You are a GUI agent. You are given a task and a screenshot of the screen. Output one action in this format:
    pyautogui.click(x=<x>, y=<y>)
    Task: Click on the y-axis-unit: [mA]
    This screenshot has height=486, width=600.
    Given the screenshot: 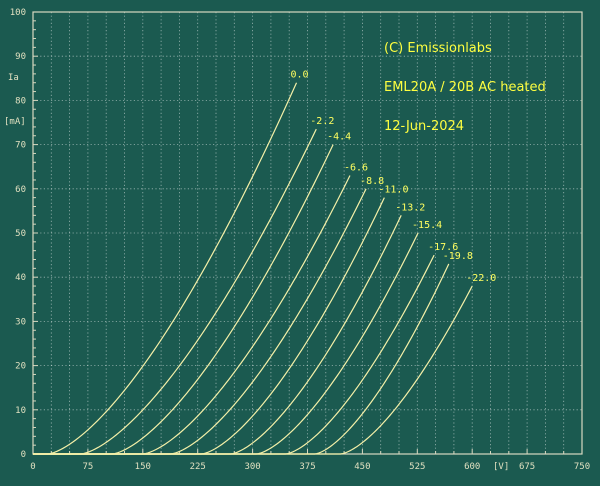 What is the action you would take?
    pyautogui.click(x=15, y=122)
    